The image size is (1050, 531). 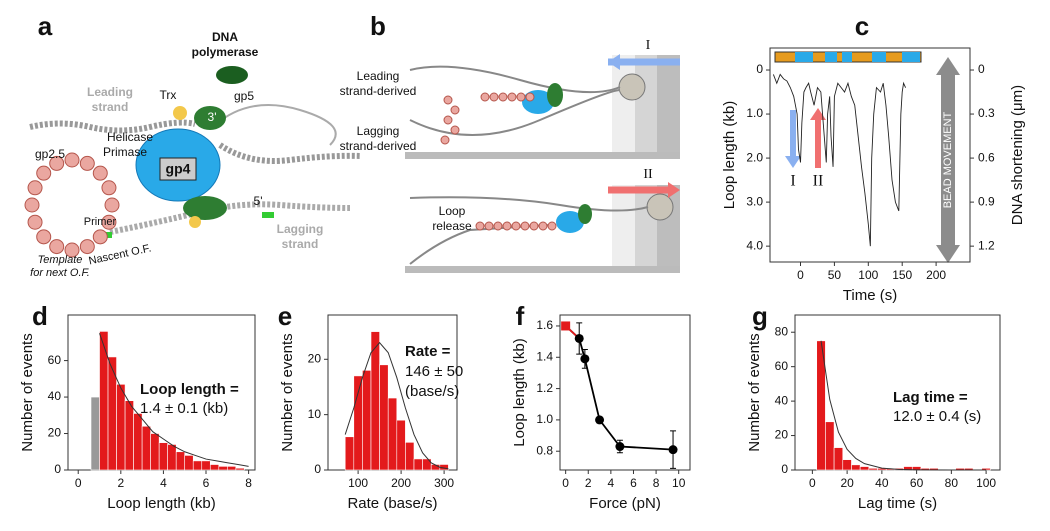 I want to click on y-axis-label: Number of events, so click(x=287, y=392).